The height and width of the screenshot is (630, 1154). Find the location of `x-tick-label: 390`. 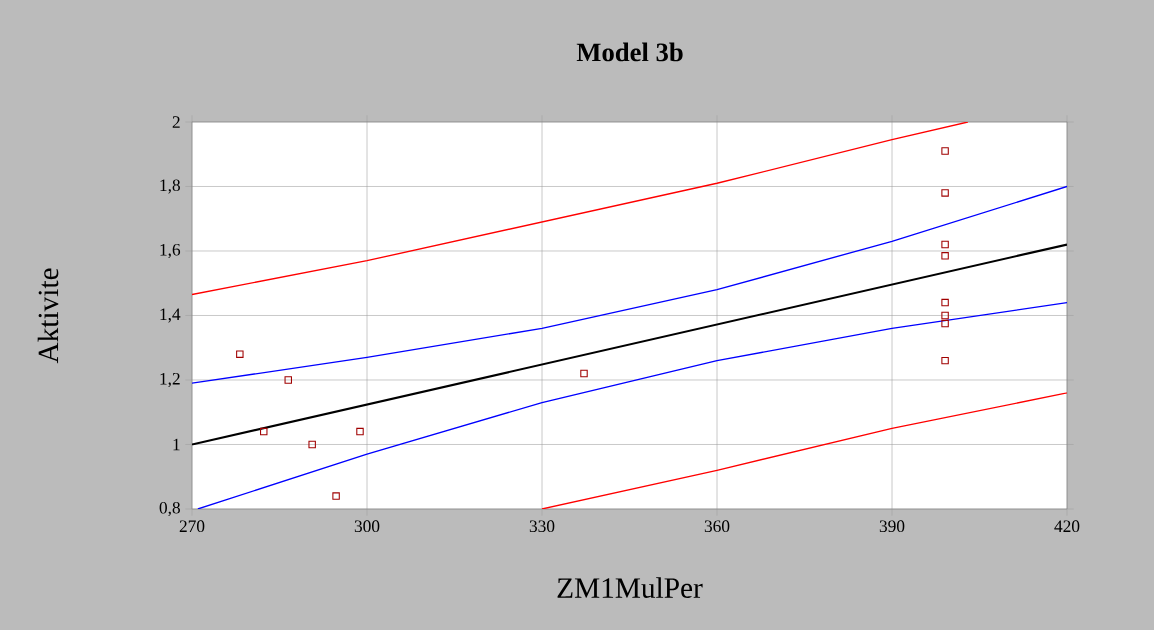

x-tick-label: 390 is located at coordinates (892, 526).